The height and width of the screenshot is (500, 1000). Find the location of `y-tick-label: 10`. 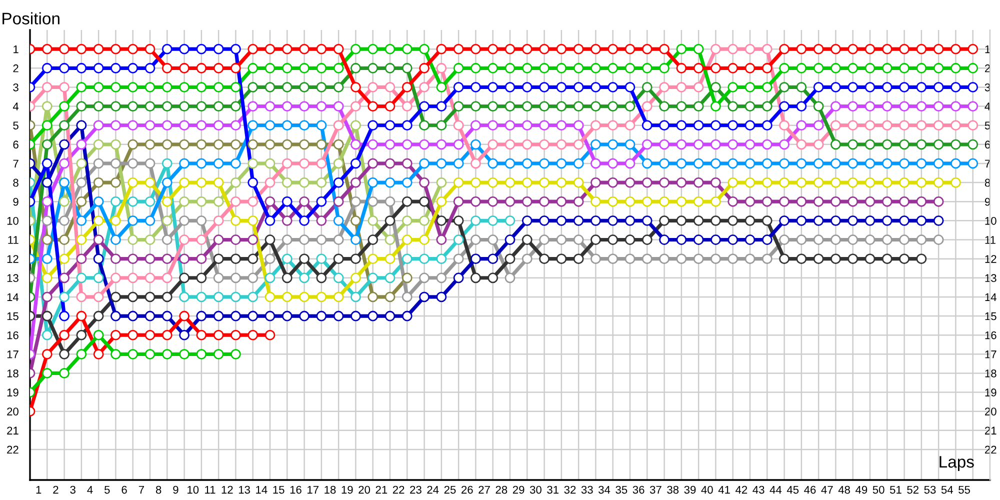

y-tick-label: 10 is located at coordinates (12, 220).